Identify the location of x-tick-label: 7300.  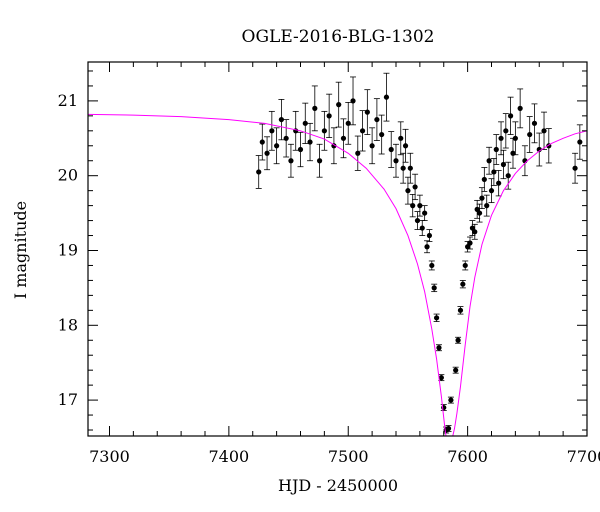
(109, 456).